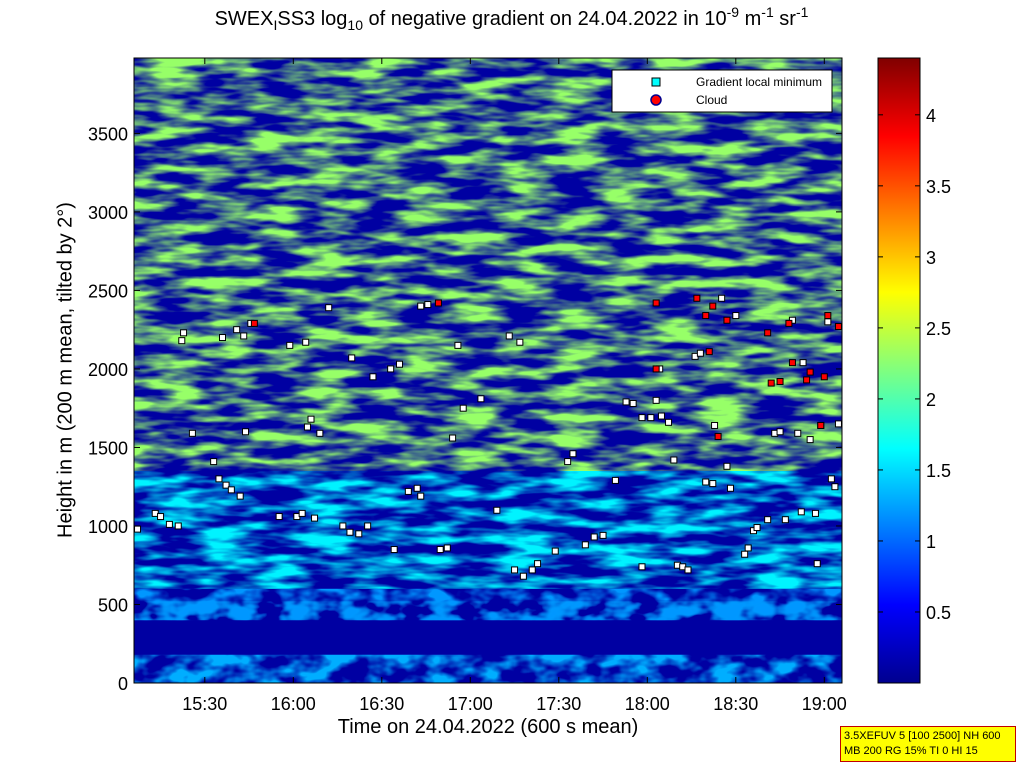 The width and height of the screenshot is (1023, 767). What do you see at coordinates (735, 704) in the screenshot?
I see `x-tick-label: 18:30` at bounding box center [735, 704].